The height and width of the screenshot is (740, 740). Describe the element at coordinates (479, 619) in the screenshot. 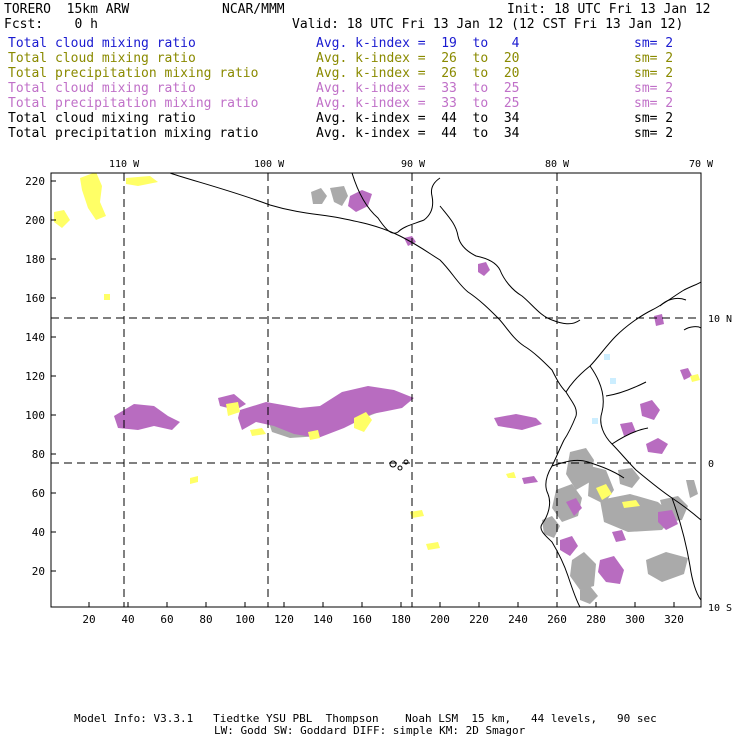

I see `x-tick-label: 220` at that location.